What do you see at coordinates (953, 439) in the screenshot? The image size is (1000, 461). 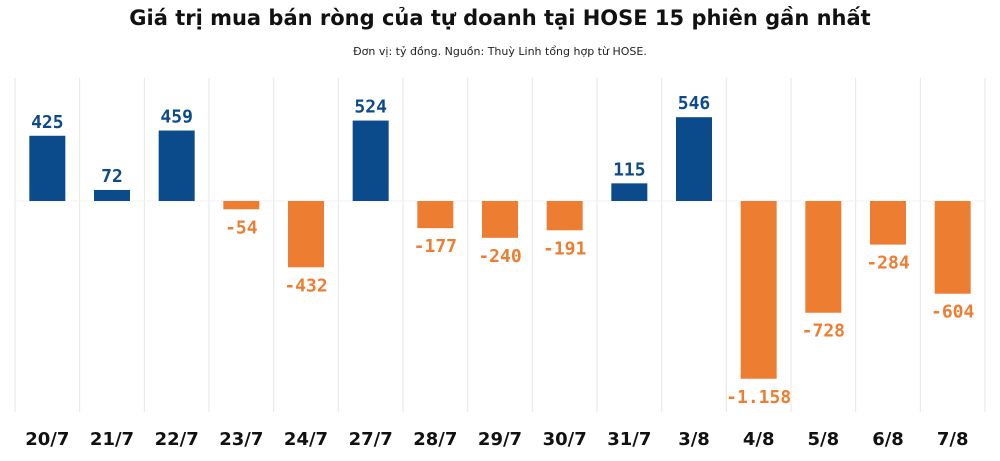 I see `category-label: 7/8` at bounding box center [953, 439].